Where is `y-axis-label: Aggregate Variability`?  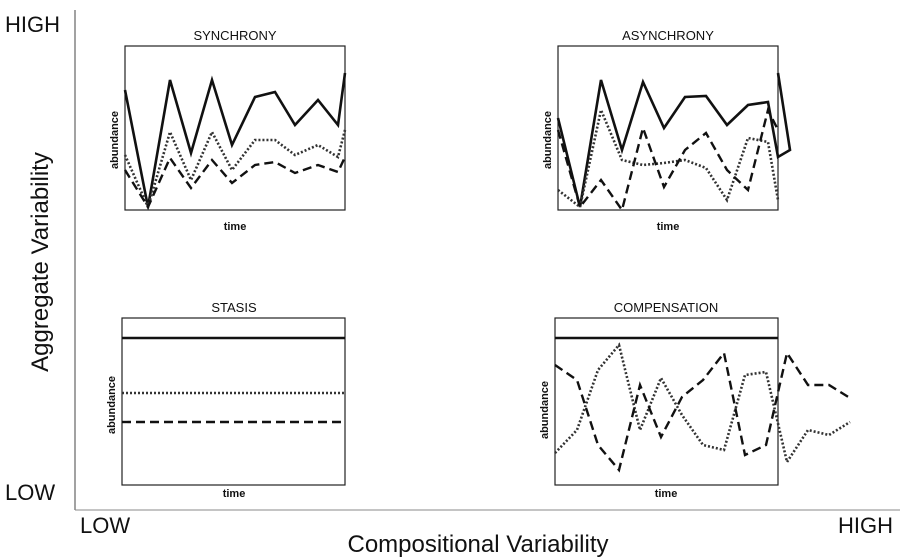 y-axis-label: Aggregate Variability is located at coordinates (40, 262).